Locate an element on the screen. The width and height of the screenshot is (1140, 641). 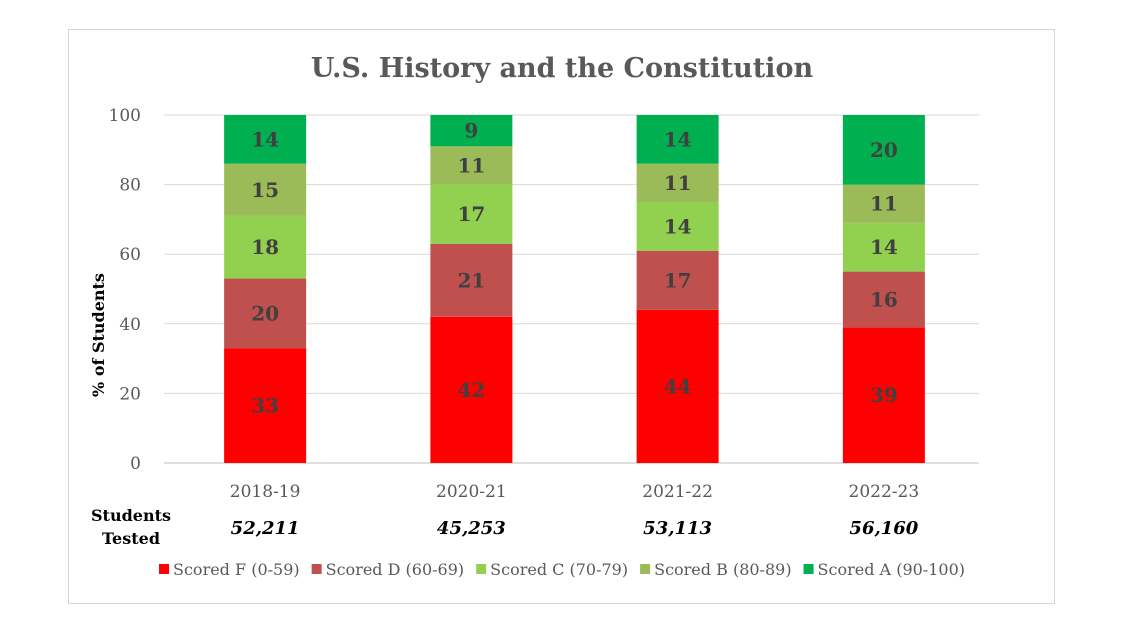
legend-item: Scored A (90-100) is located at coordinates (884, 569).